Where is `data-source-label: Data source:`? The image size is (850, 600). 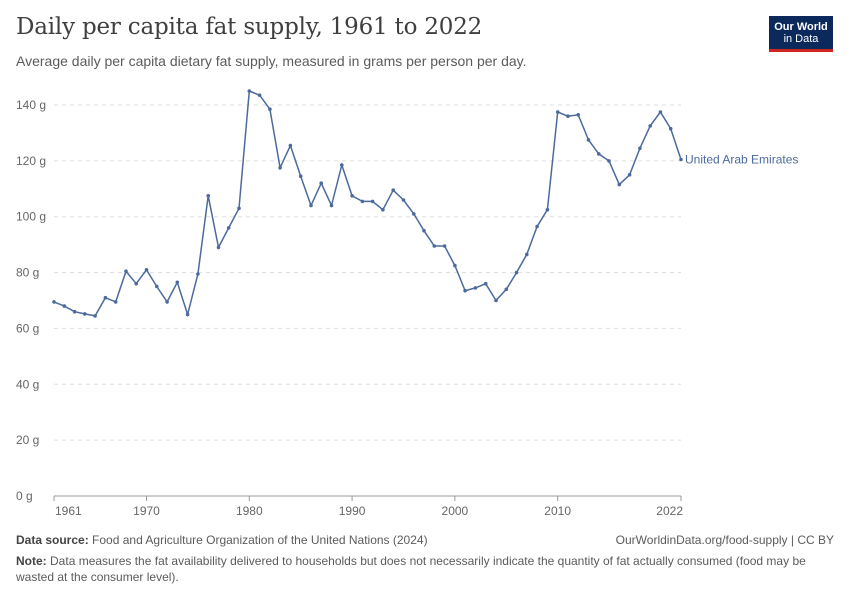
data-source-label: Data source: is located at coordinates (52, 540).